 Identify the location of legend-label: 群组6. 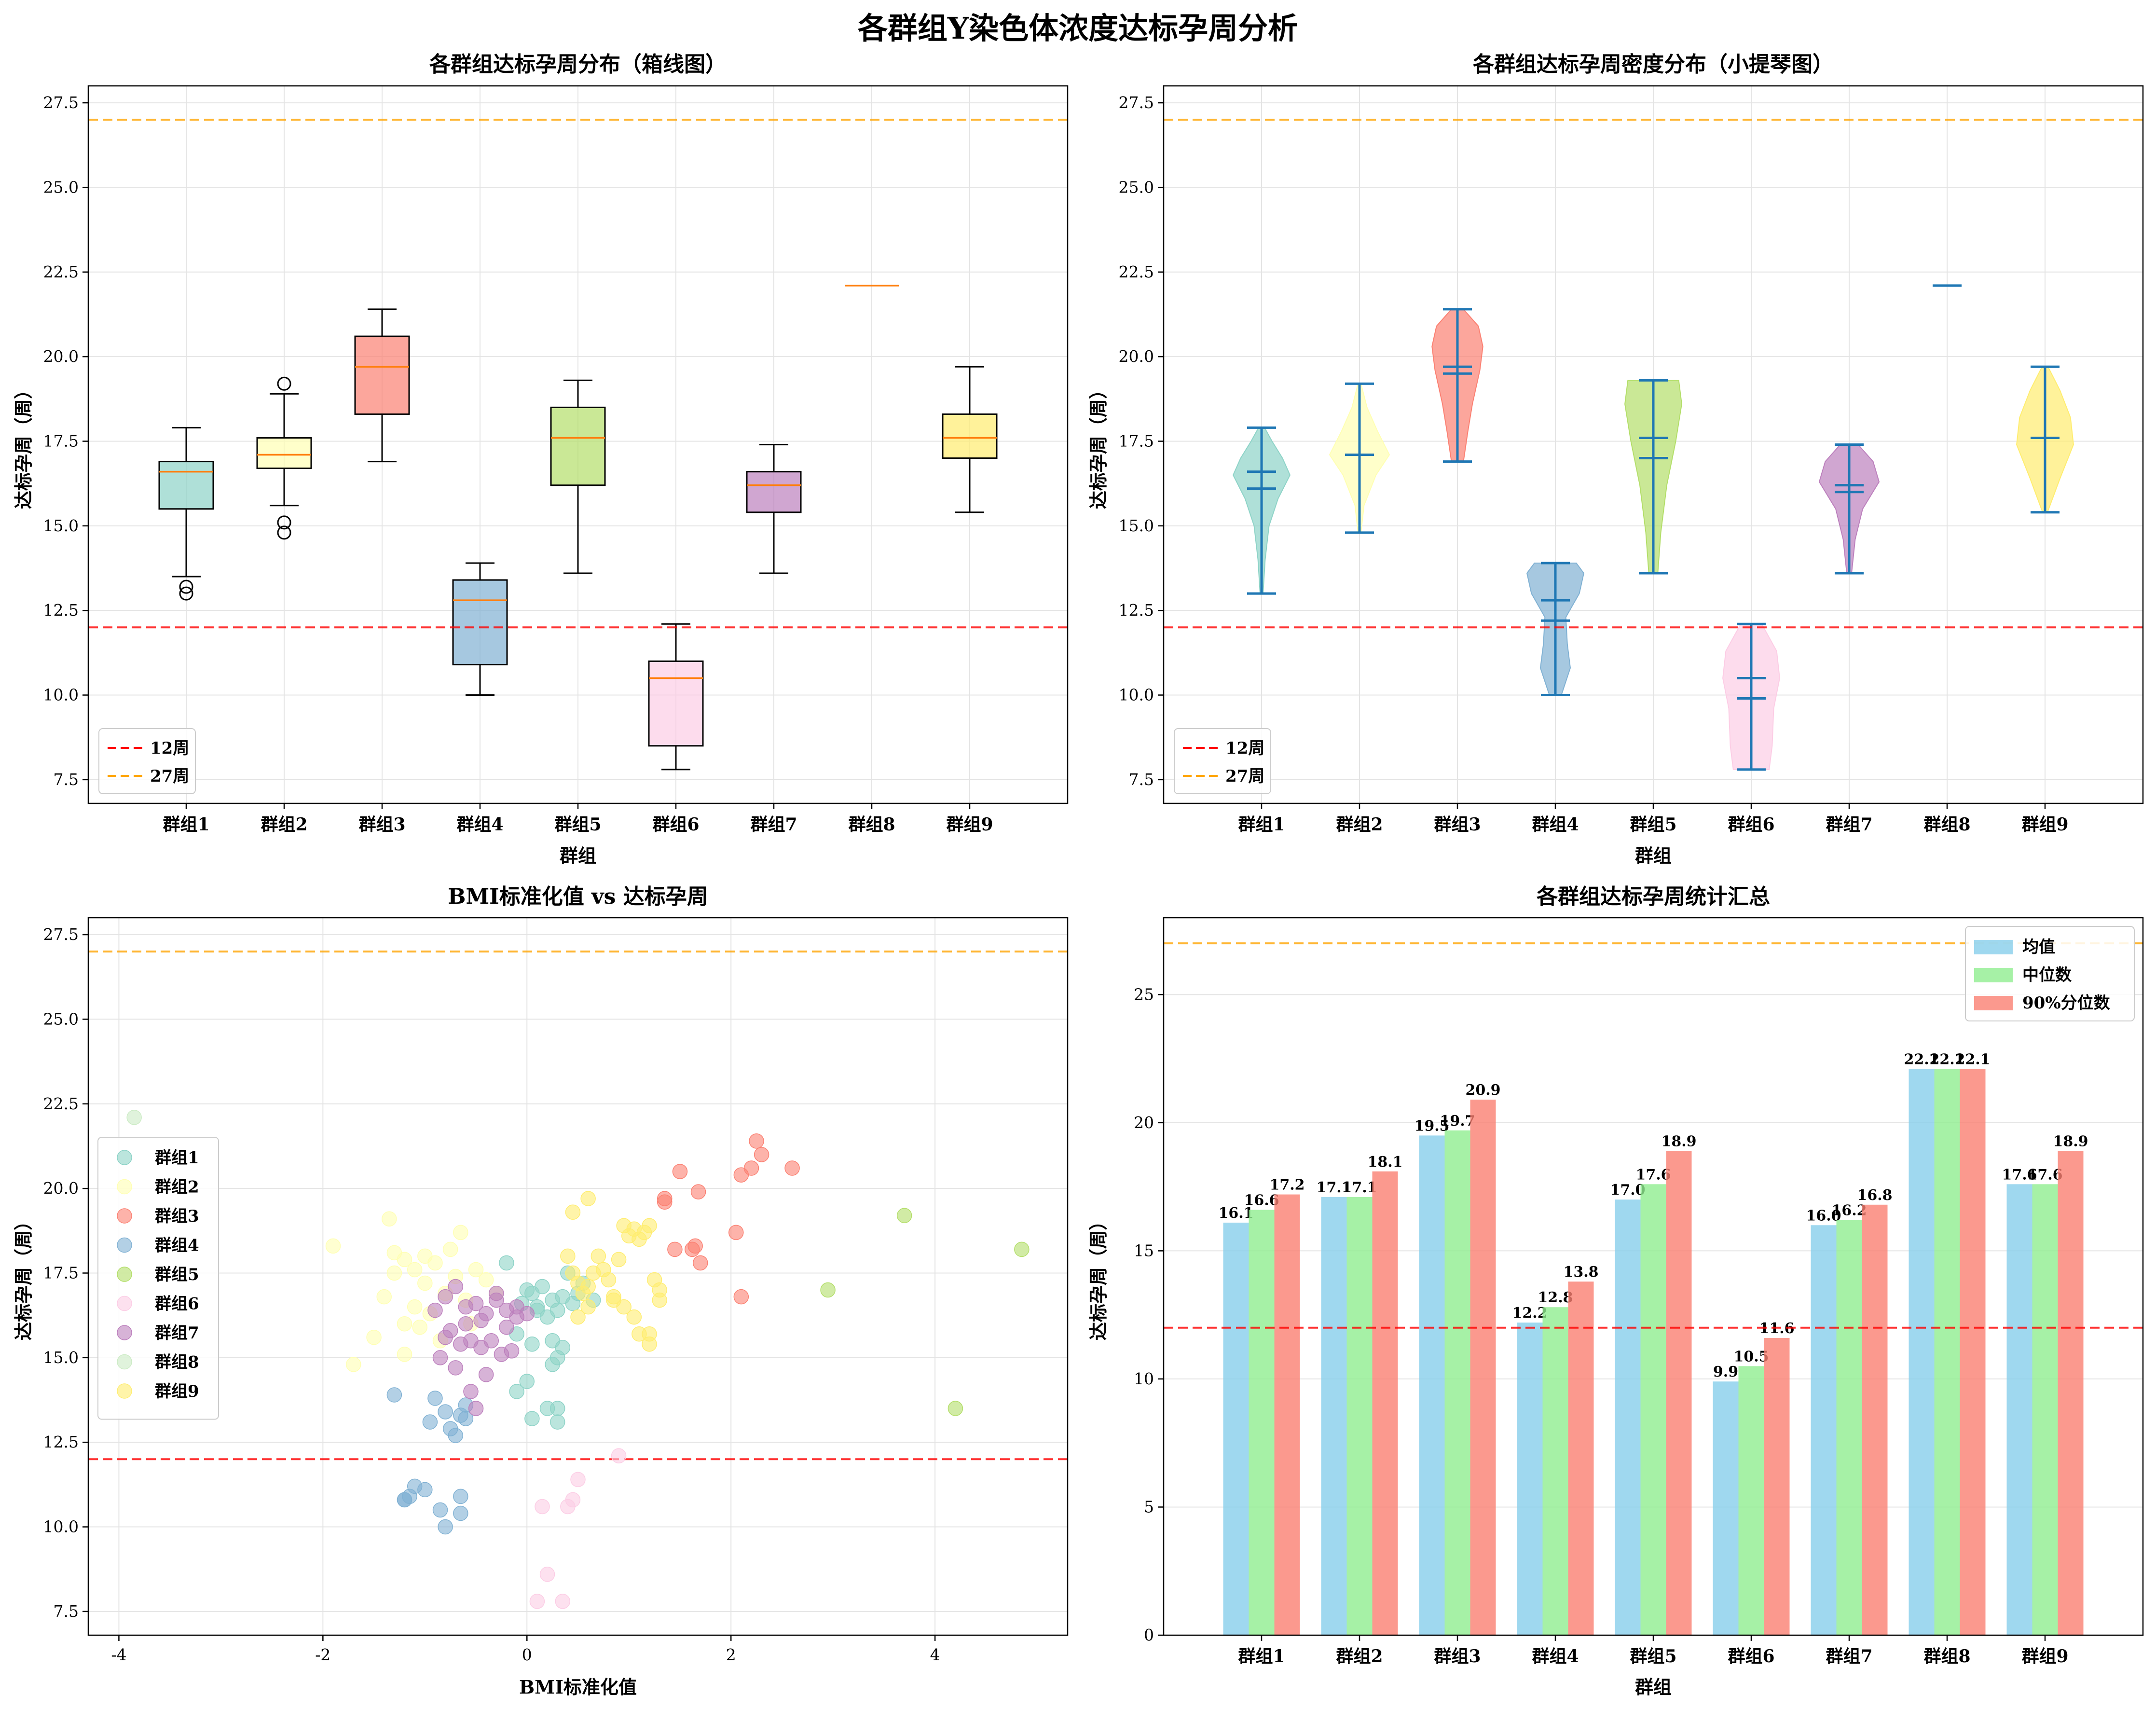
(177, 1304).